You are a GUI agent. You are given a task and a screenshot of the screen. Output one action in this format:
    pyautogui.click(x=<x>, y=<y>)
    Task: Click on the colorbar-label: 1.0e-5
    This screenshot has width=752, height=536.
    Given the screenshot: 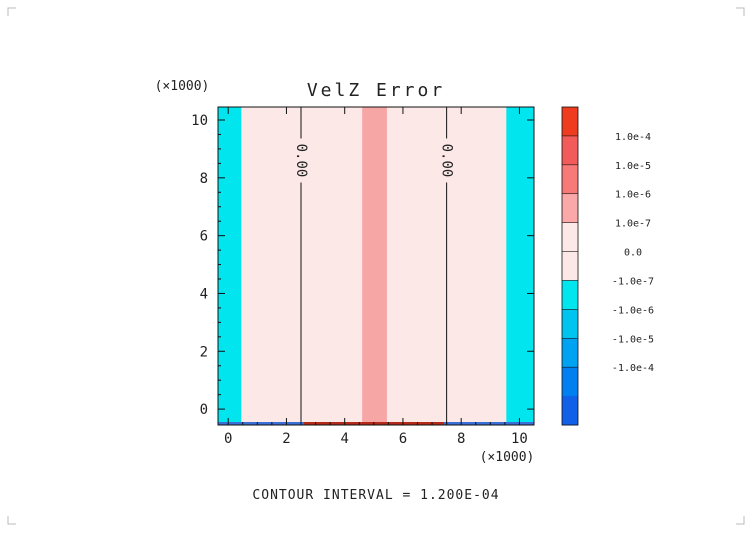 What is the action you would take?
    pyautogui.click(x=633, y=166)
    